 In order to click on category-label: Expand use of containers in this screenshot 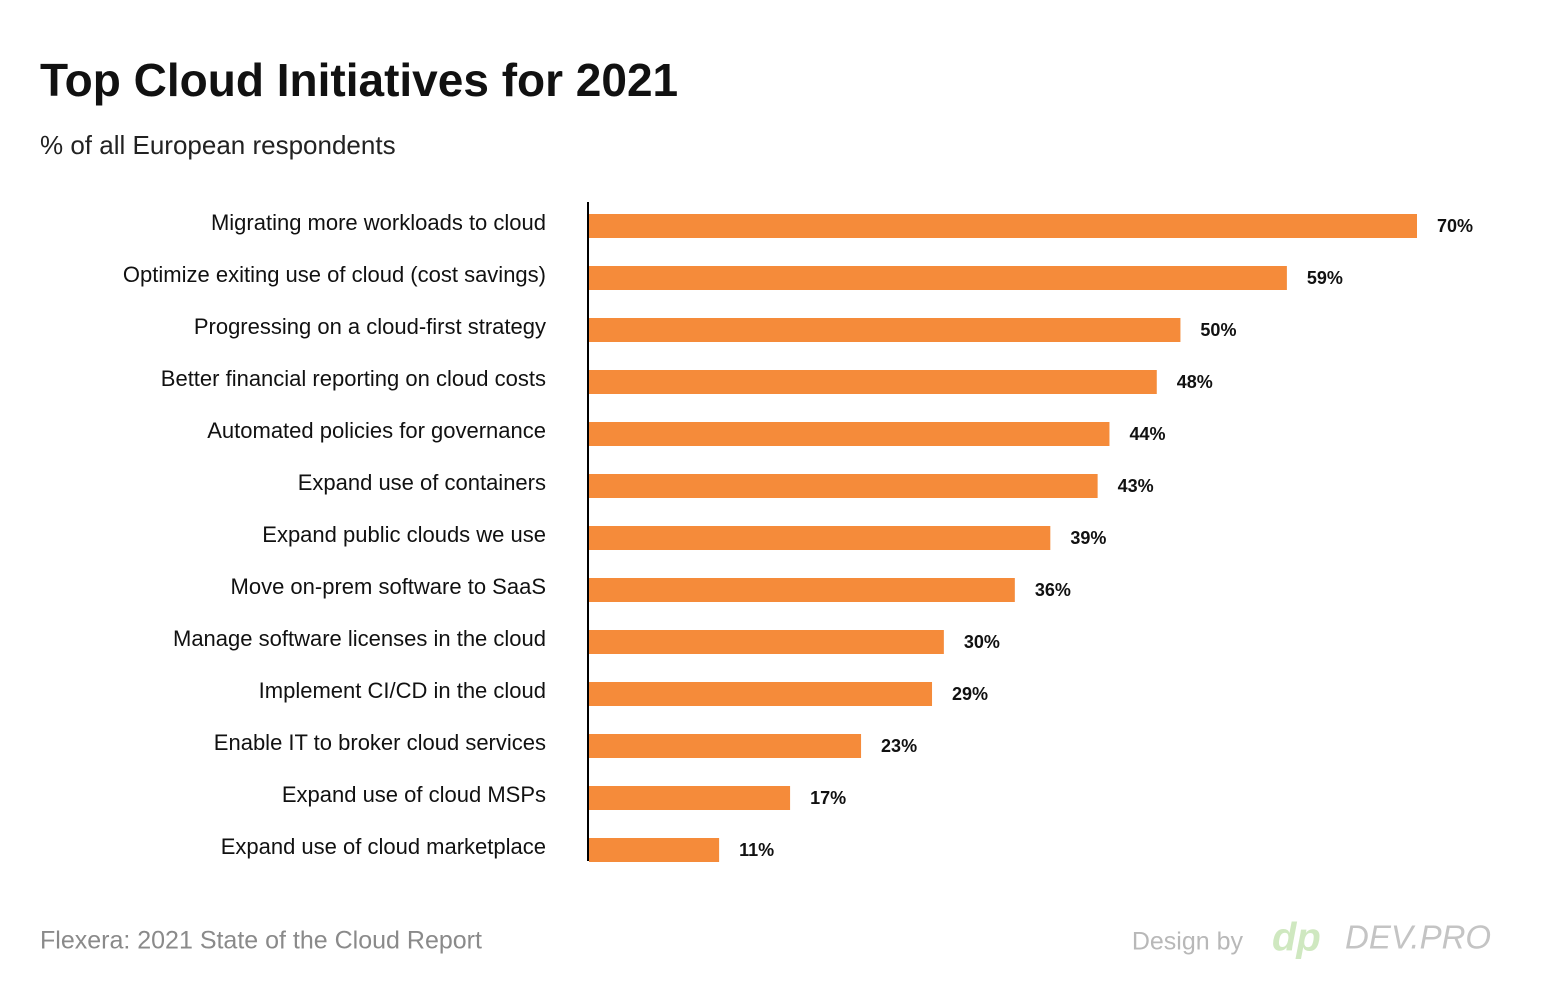, I will do `click(422, 482)`.